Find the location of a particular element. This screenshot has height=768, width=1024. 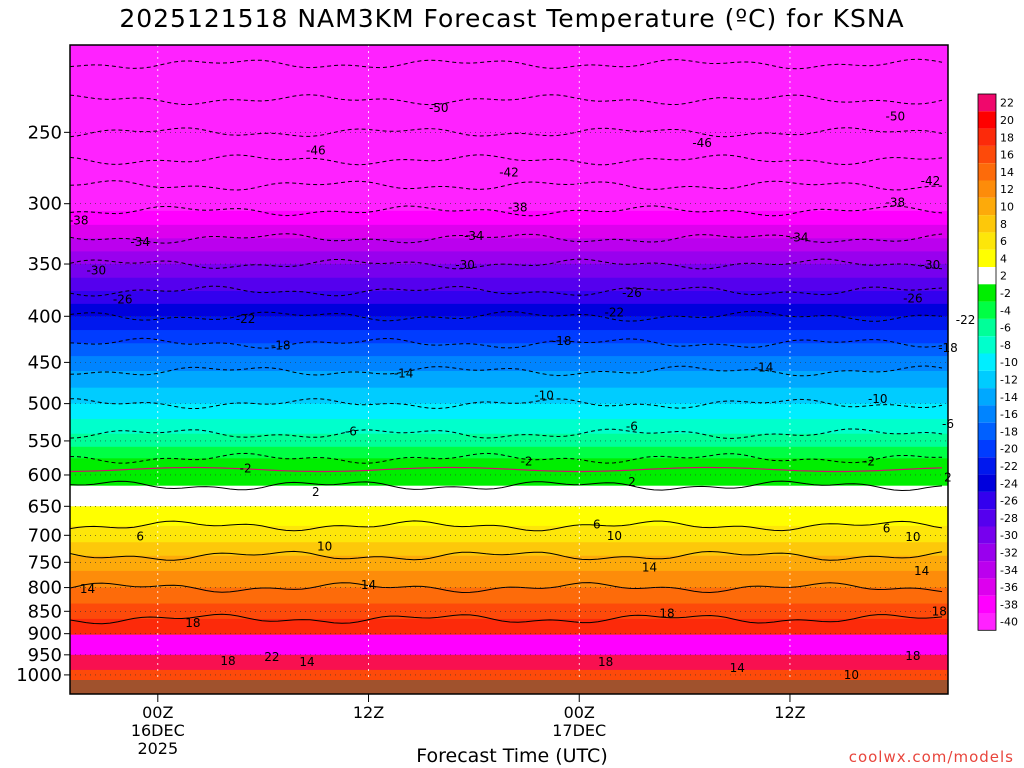

contour-label: -50 is located at coordinates (896, 116).